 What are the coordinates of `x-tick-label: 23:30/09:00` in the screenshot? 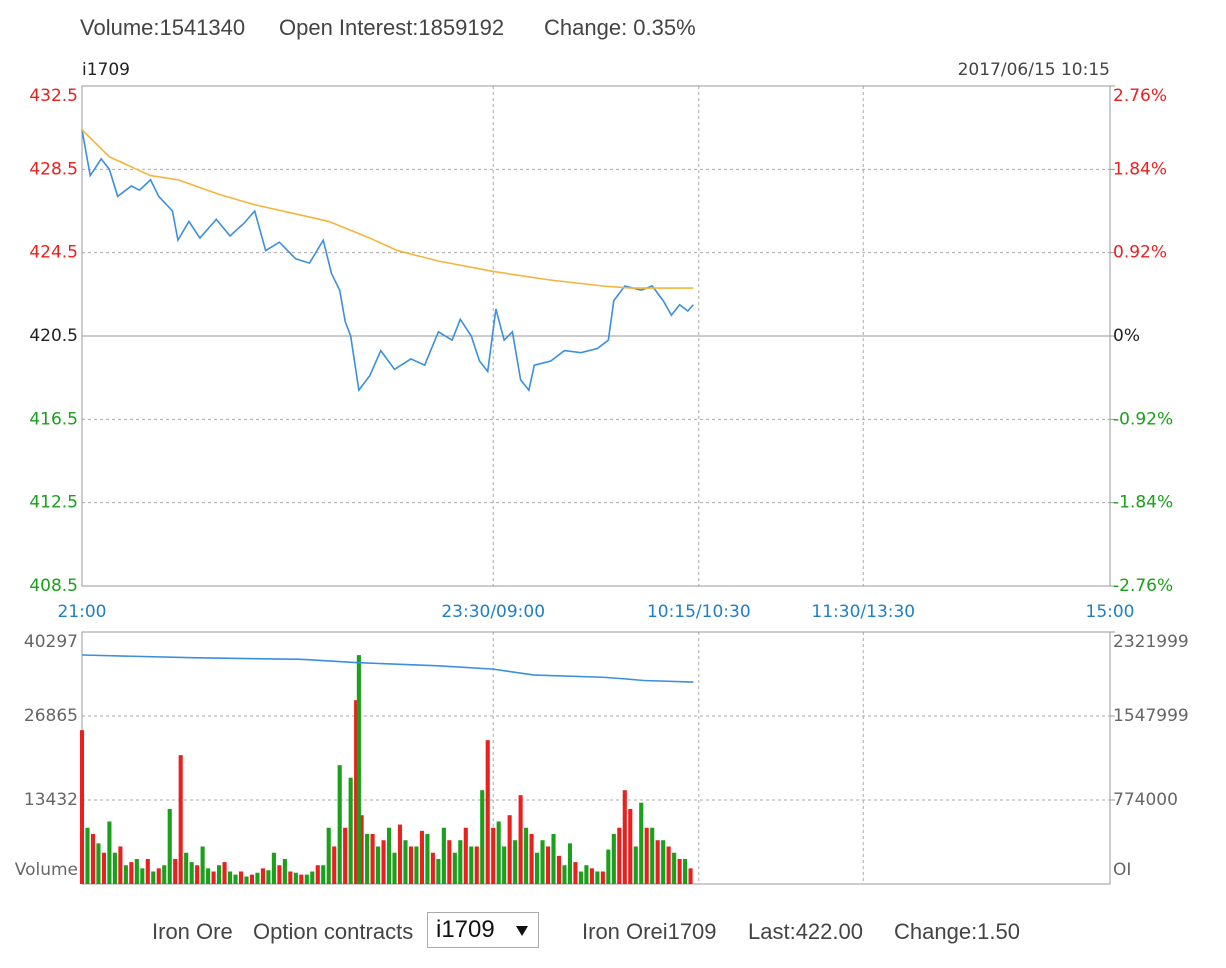 It's located at (493, 612).